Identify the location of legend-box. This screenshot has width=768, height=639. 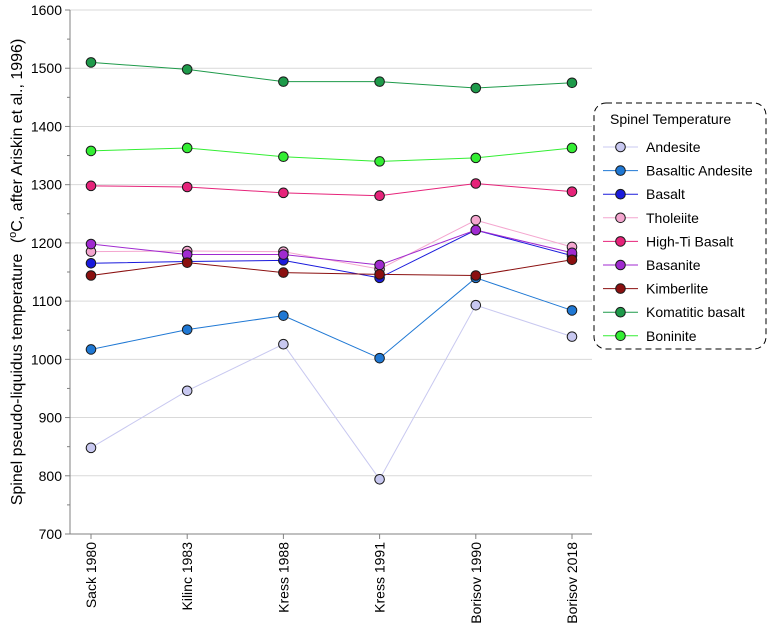
(680, 226).